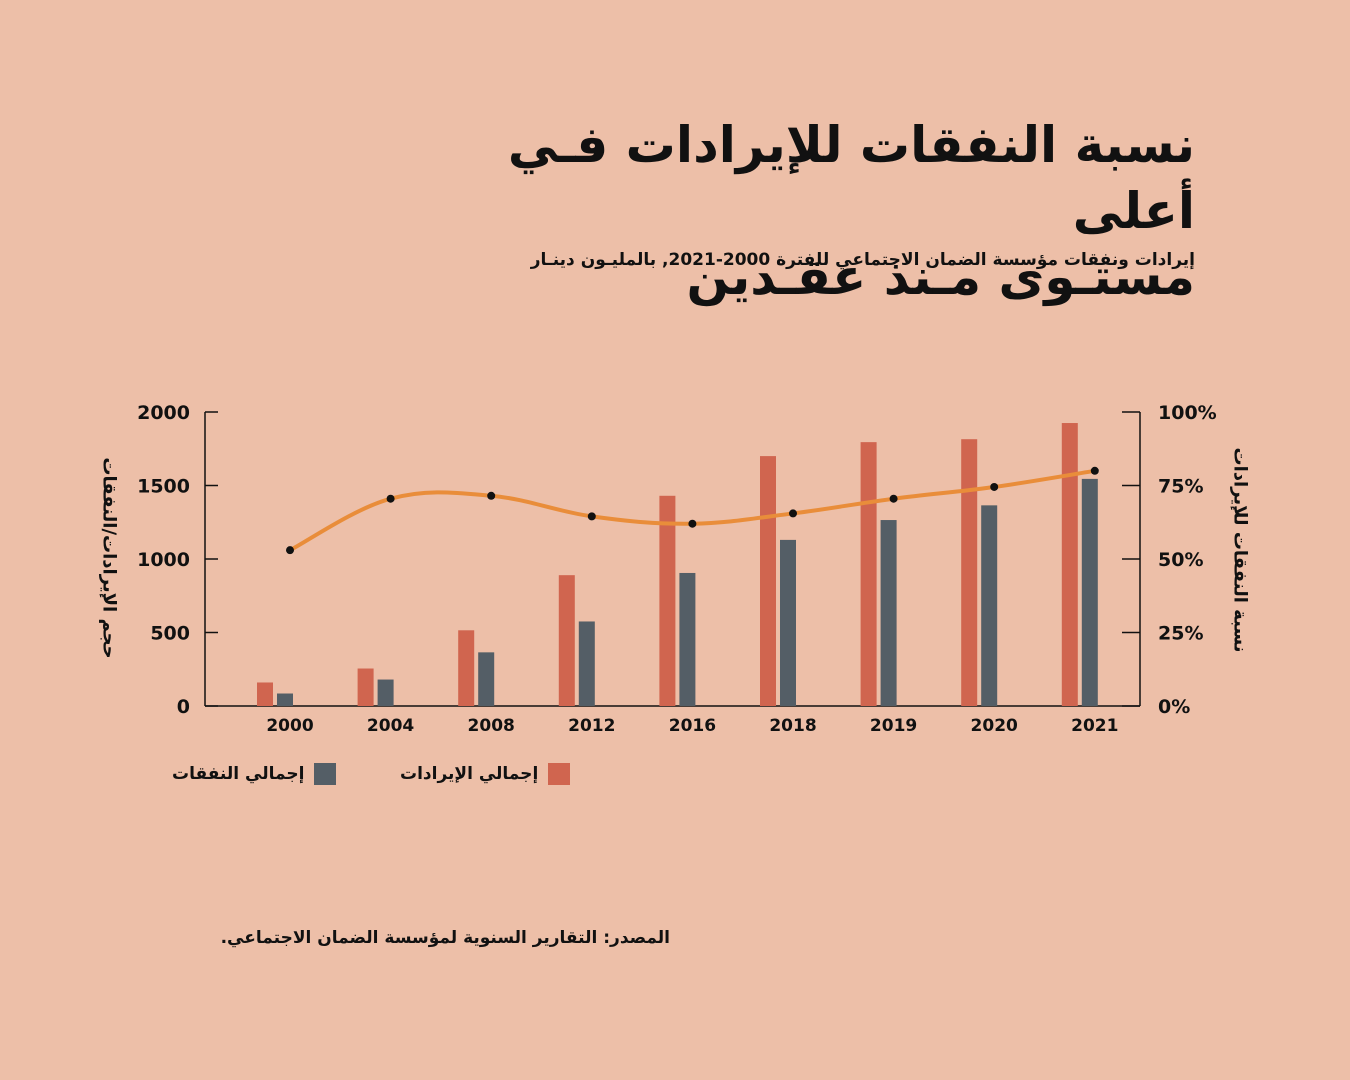 The image size is (1350, 1080). What do you see at coordinates (325, 774) in the screenshot?
I see `legend-expenses-swatch` at bounding box center [325, 774].